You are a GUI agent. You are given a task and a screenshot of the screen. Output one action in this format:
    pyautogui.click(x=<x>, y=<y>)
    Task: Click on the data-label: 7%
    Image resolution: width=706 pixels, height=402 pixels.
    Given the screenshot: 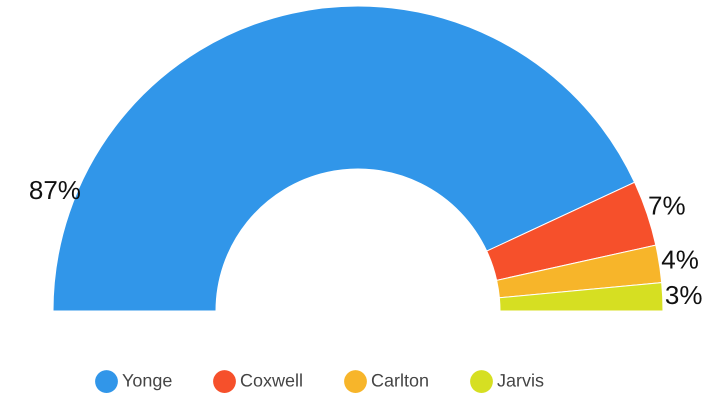 What is the action you would take?
    pyautogui.click(x=667, y=205)
    